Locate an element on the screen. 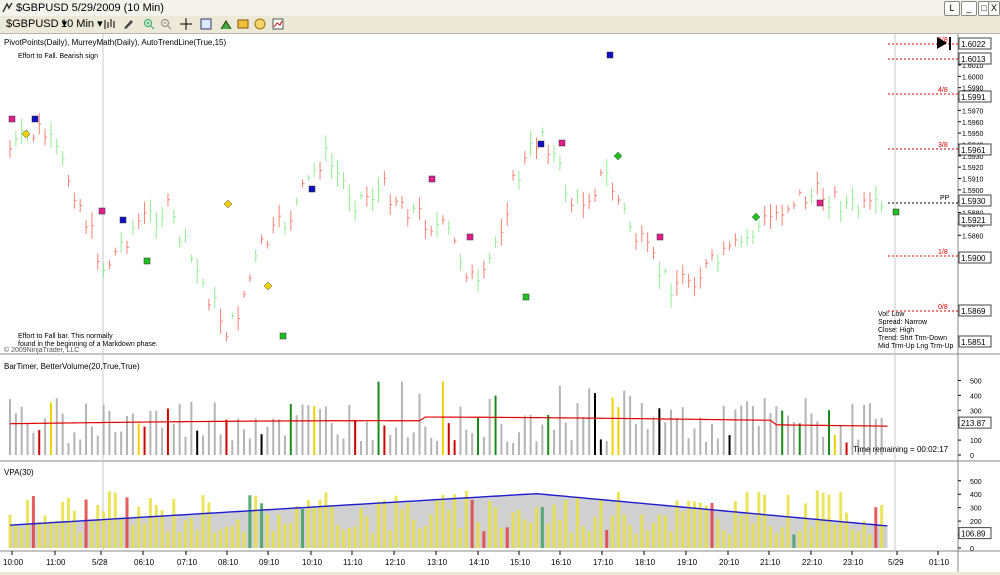  price-label: 1.5921 is located at coordinates (973, 220).